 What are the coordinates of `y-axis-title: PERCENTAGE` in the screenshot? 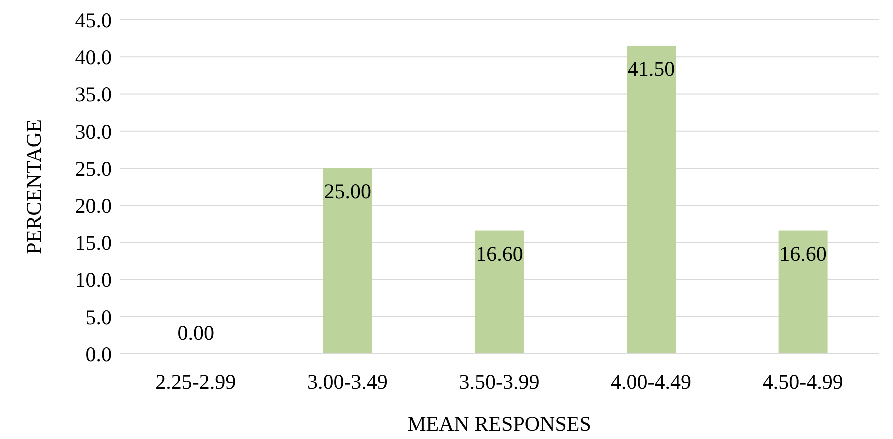 It's located at (34, 187).